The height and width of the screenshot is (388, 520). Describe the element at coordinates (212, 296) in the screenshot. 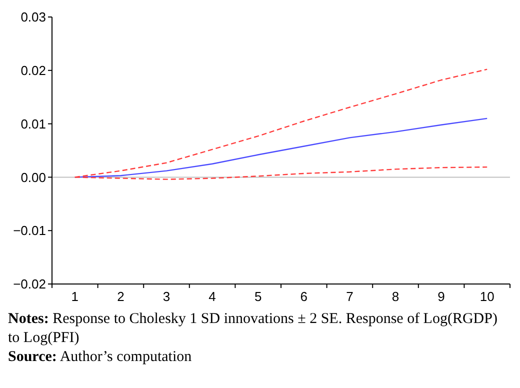

I see `x-tick-label: 4` at that location.